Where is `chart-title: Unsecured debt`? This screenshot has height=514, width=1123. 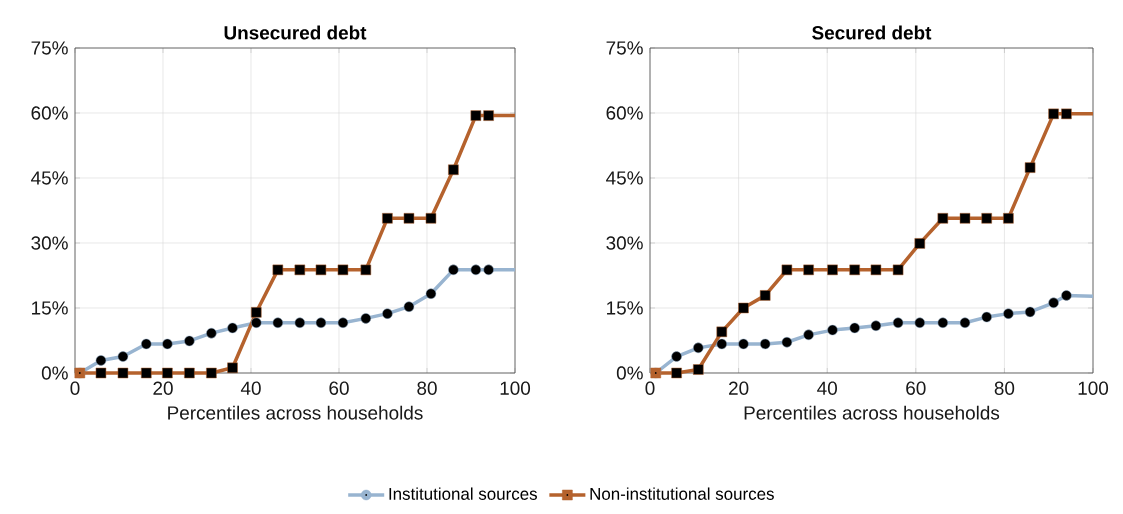
chart-title: Unsecured debt is located at coordinates (295, 32).